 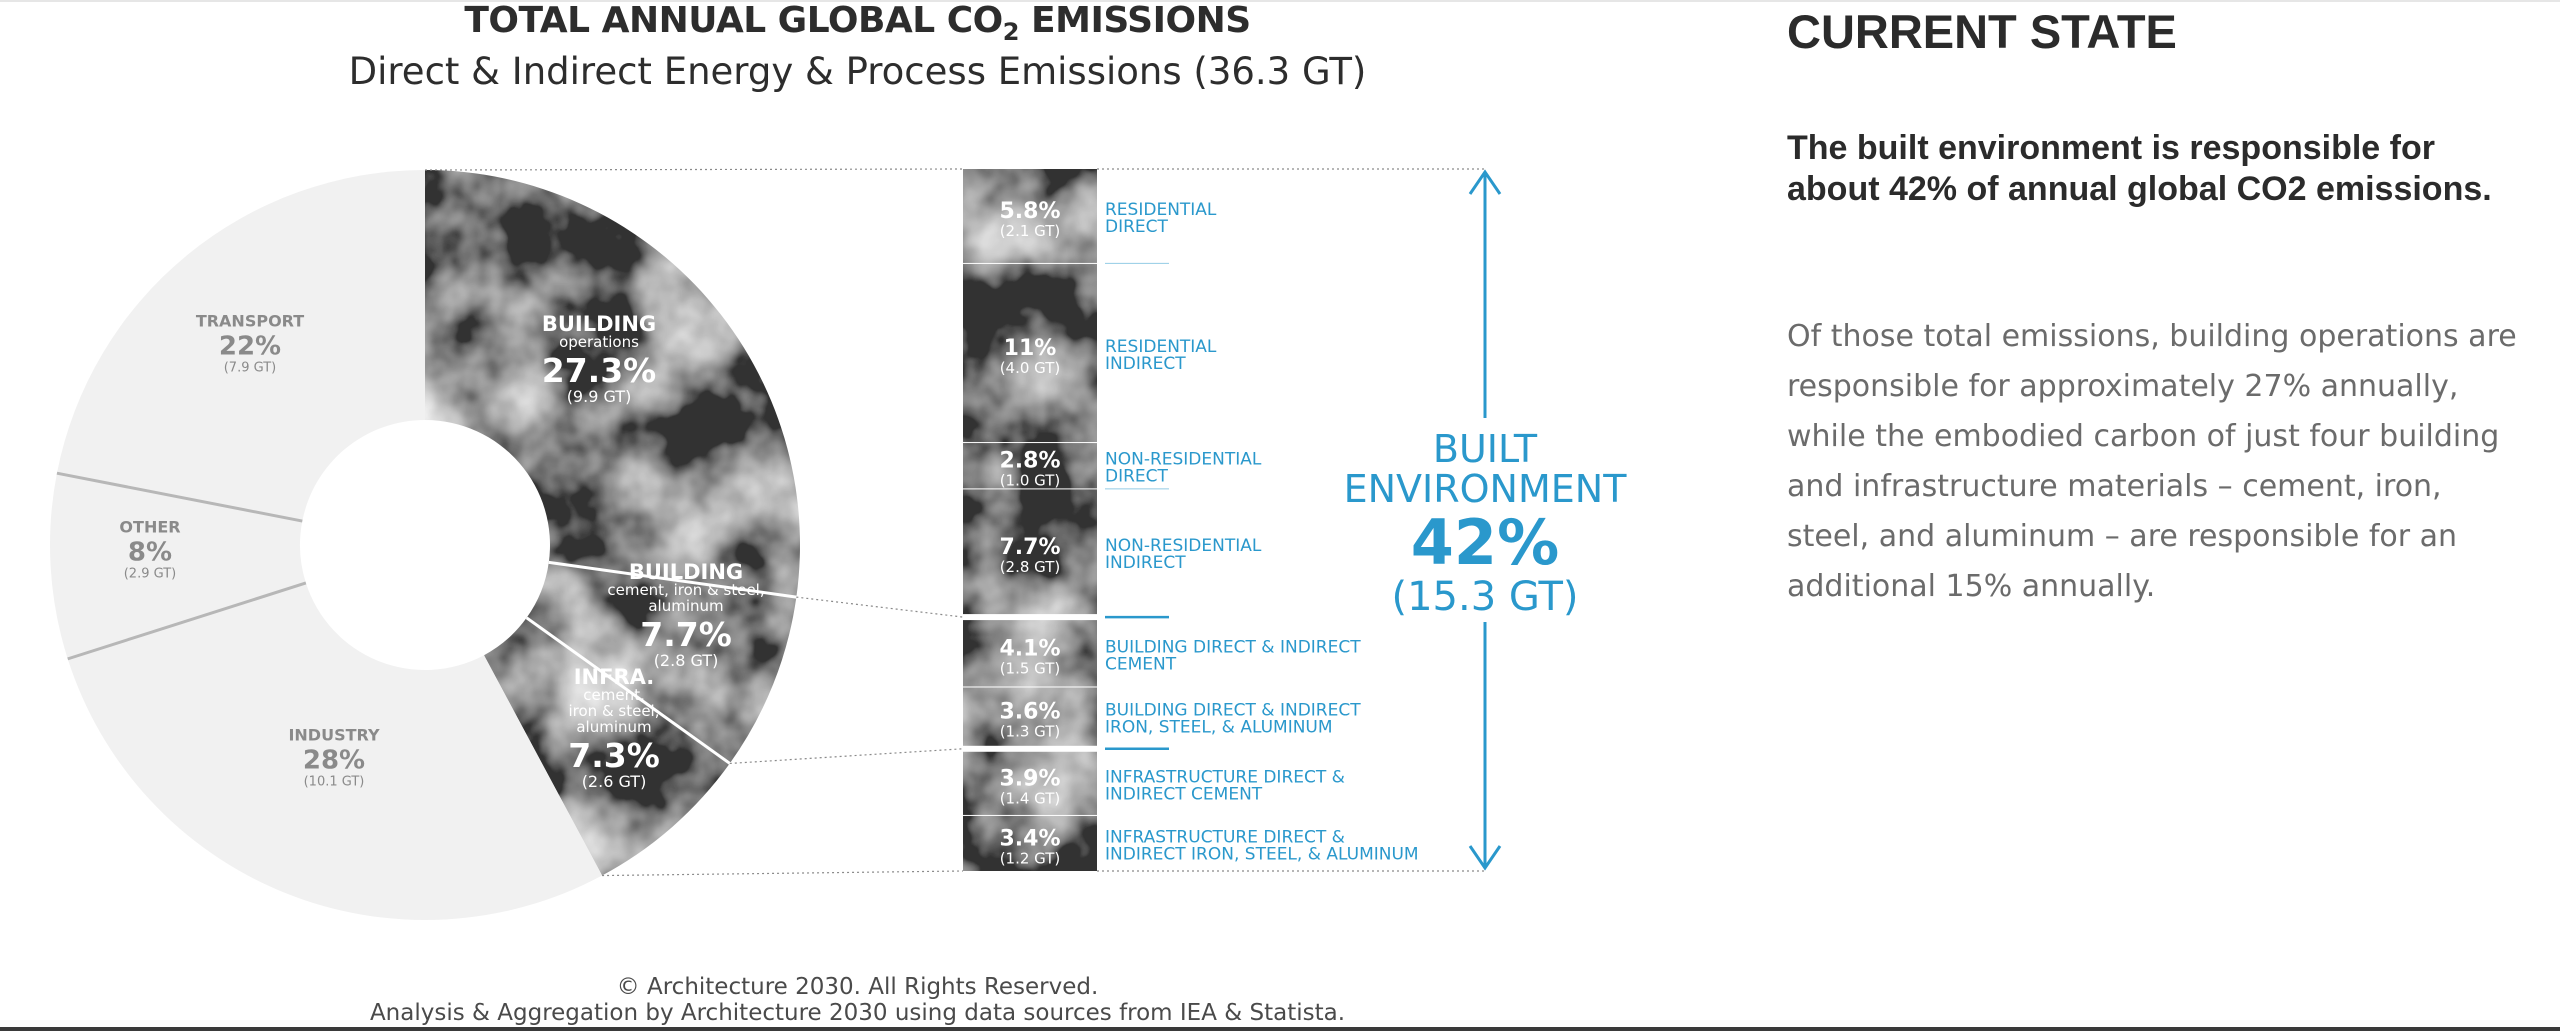 What do you see at coordinates (880, 607) in the screenshot?
I see `connector-building-materials` at bounding box center [880, 607].